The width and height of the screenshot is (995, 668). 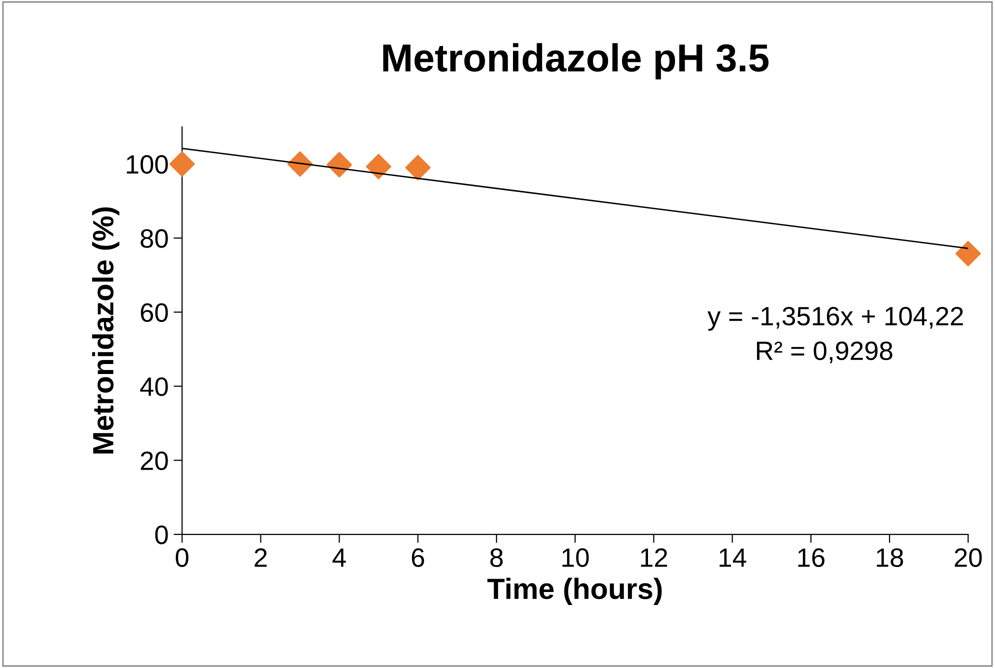 I want to click on x-tick-label: 10, so click(x=575, y=557).